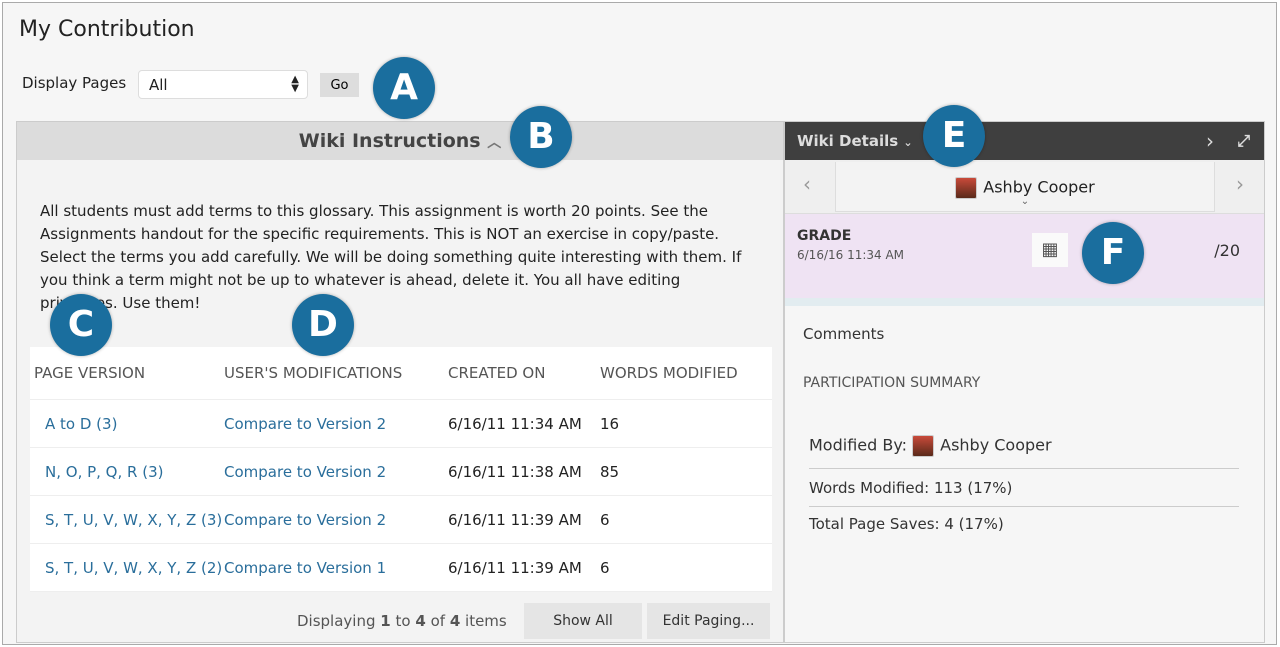 The height and width of the screenshot is (647, 1280). I want to click on display-pages-select: All ▲ ▼, so click(223, 84).